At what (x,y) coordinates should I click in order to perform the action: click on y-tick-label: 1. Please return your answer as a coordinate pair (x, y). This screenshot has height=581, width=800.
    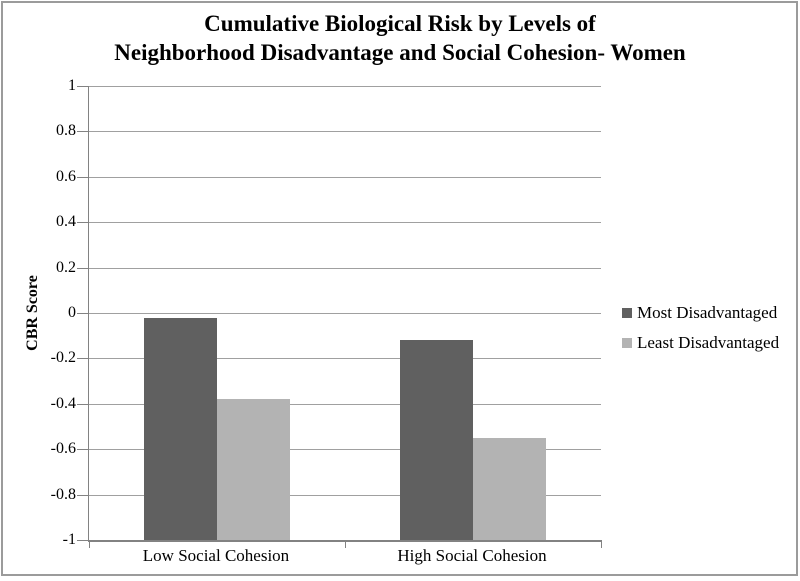
    Looking at the image, I should click on (72, 85).